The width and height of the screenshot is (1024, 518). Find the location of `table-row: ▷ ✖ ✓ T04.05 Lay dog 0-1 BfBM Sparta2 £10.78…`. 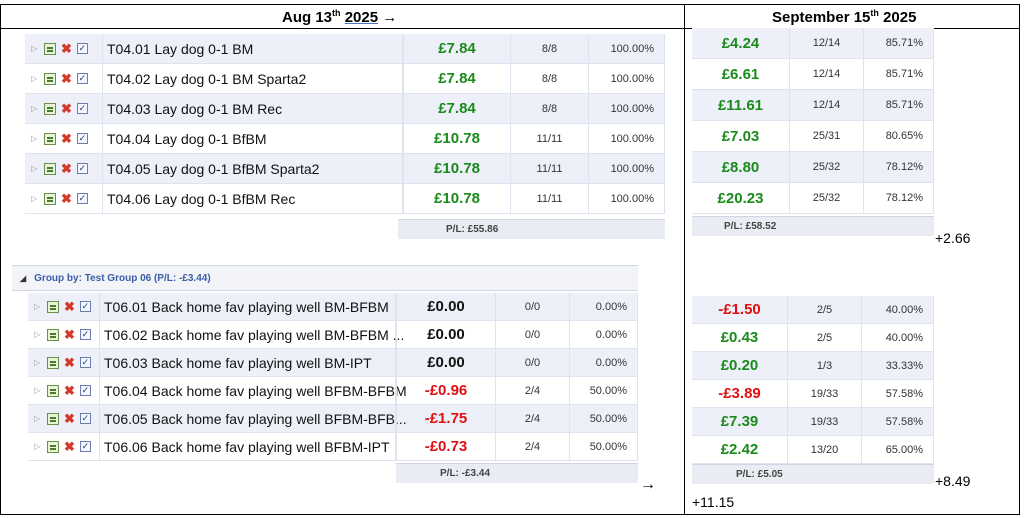

table-row: ▷ ✖ ✓ T04.05 Lay dog 0-1 BfBM Sparta2 £10.78… is located at coordinates (345, 169).